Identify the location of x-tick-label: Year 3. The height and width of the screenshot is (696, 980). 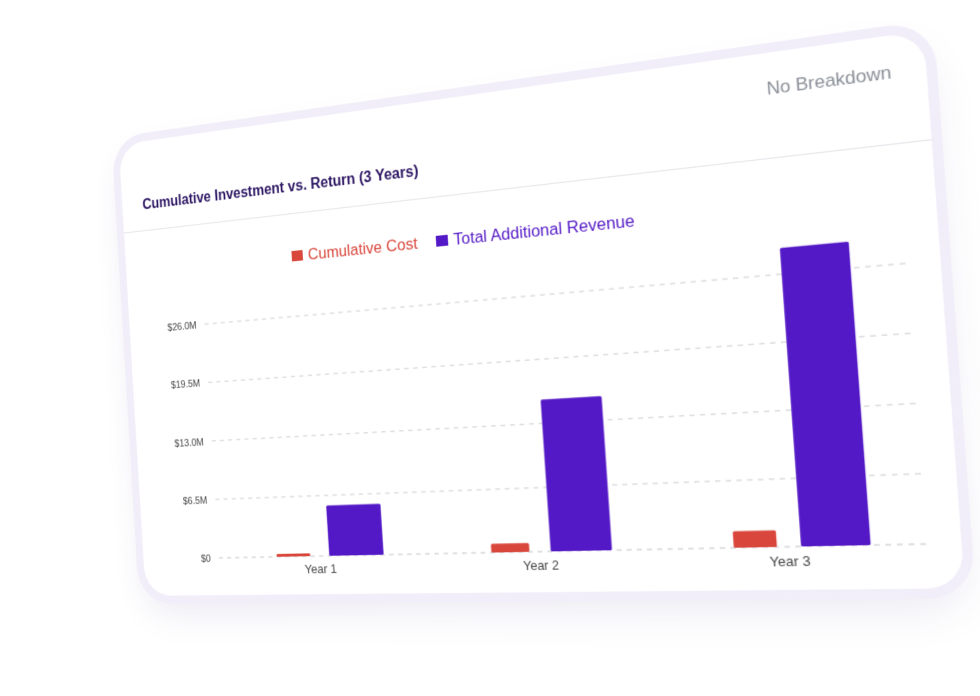
(790, 562).